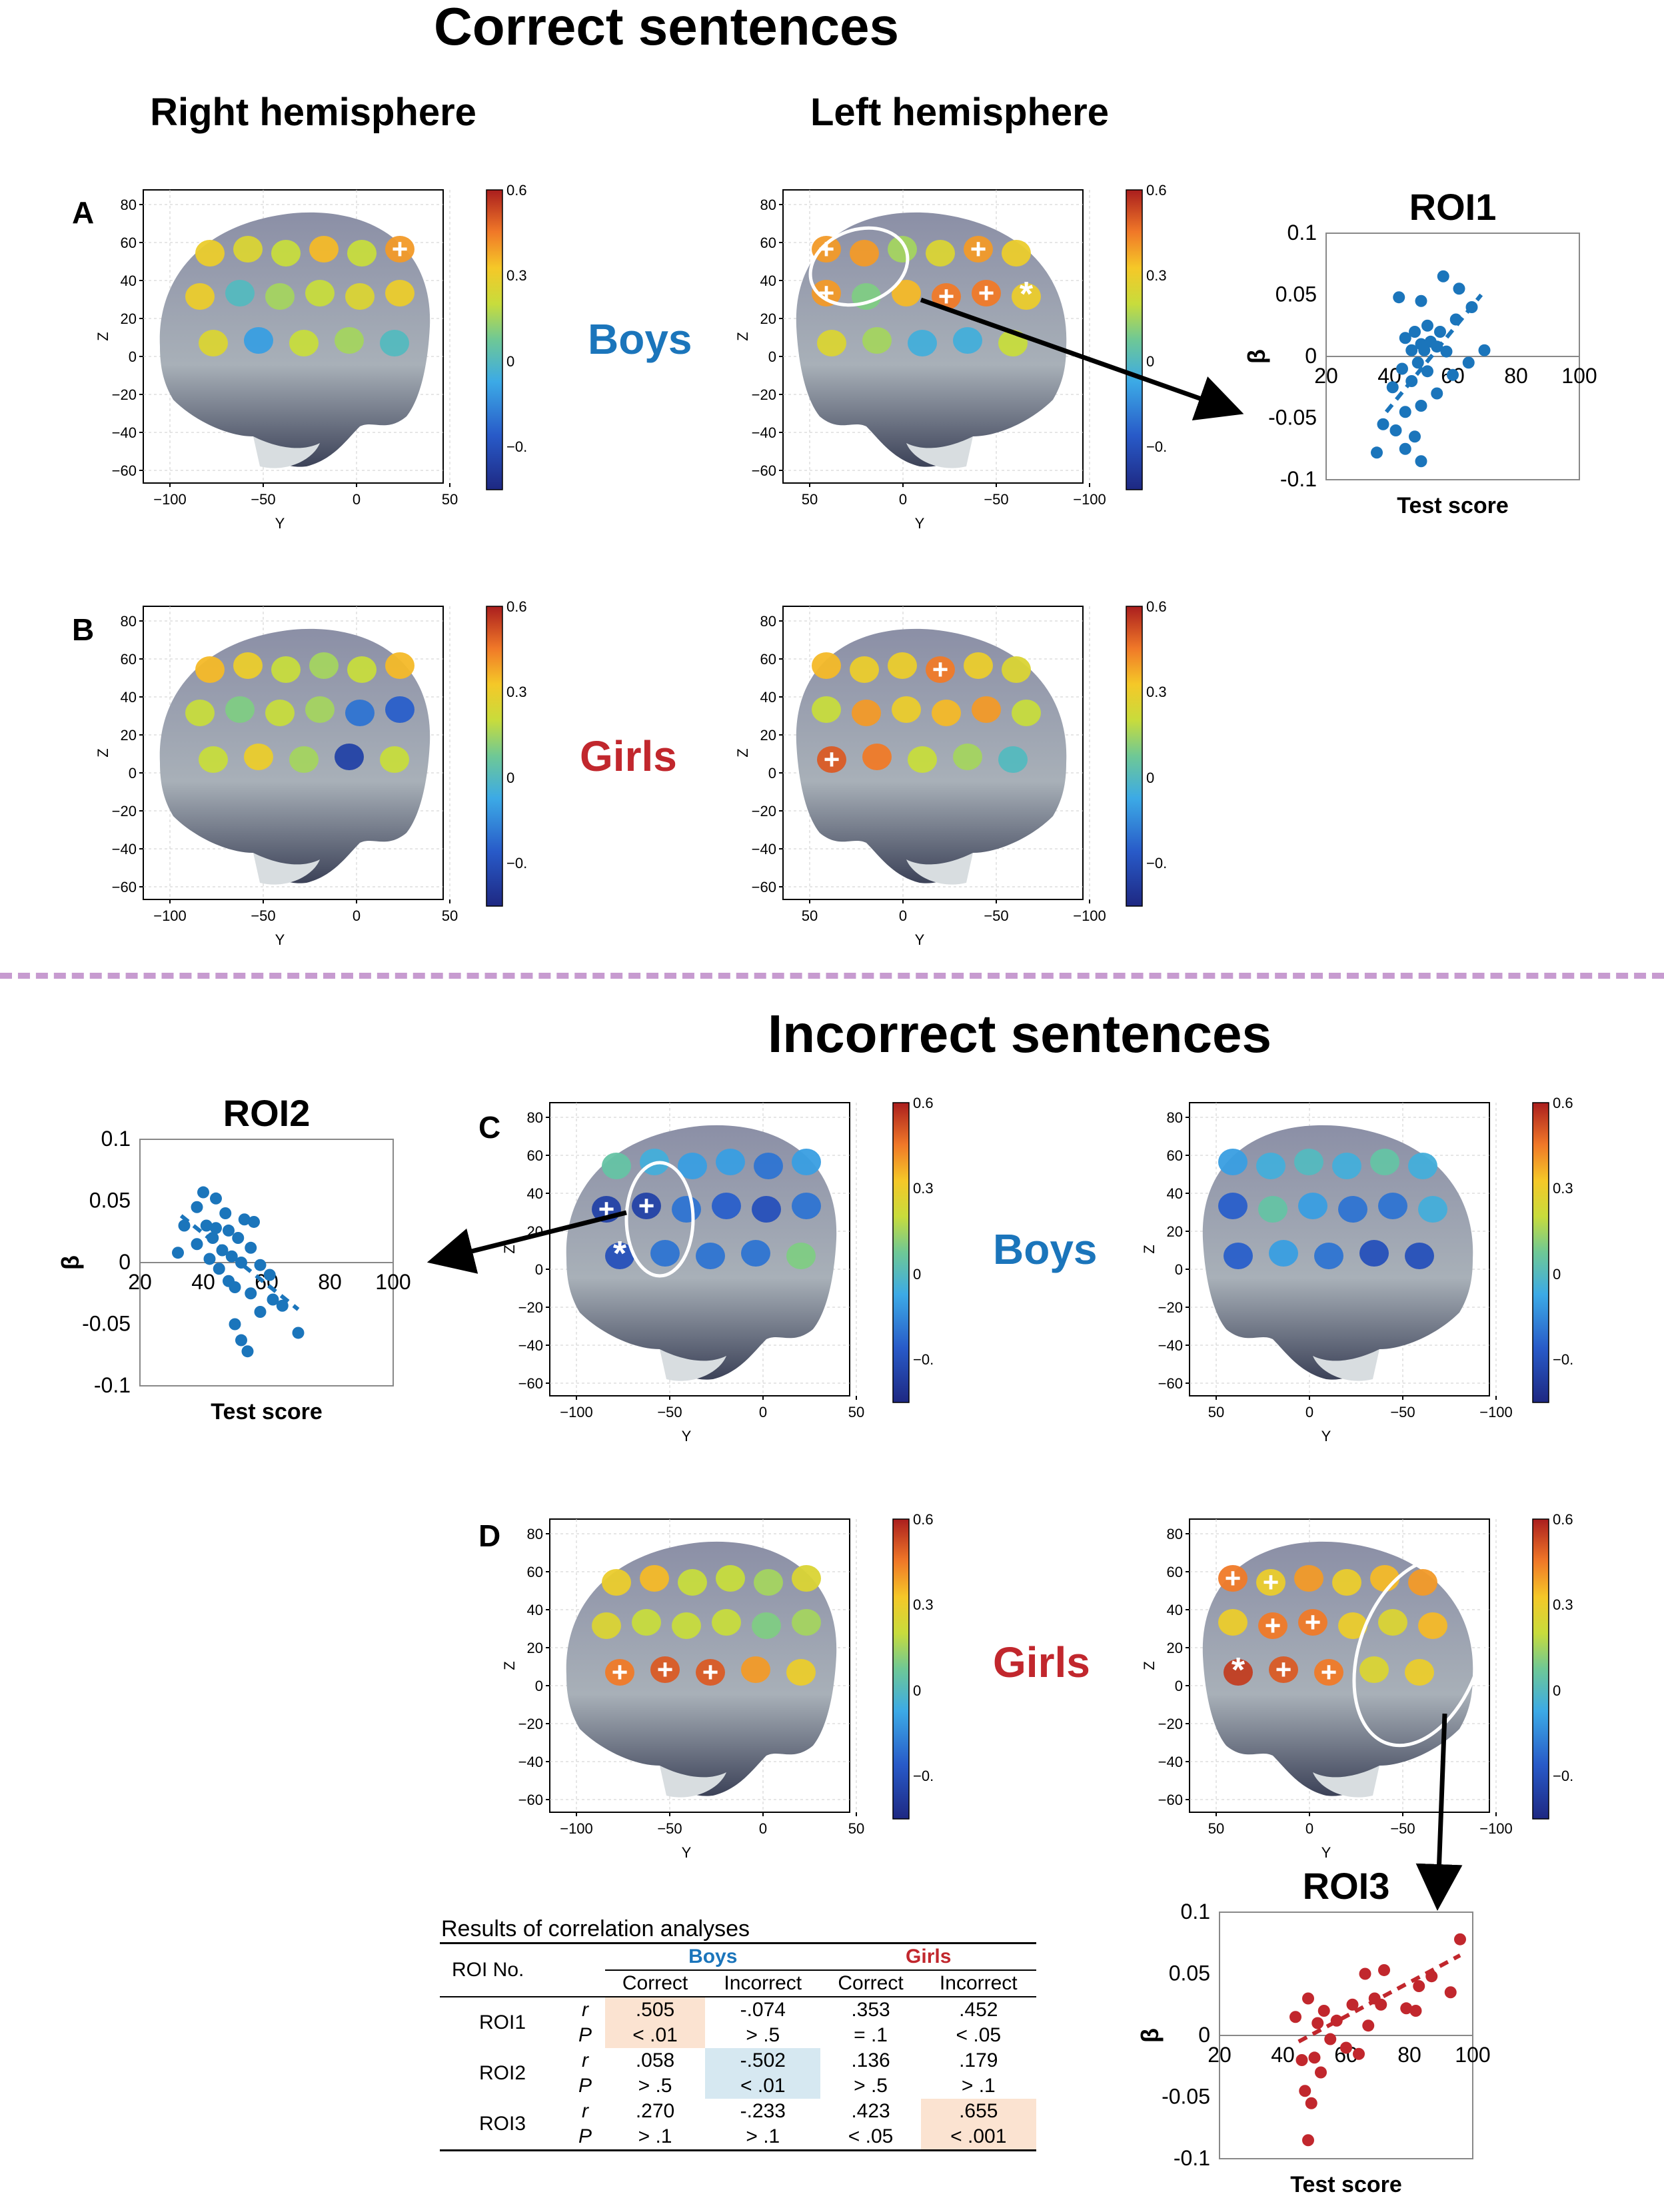  What do you see at coordinates (585, 2086) in the screenshot?
I see `stat-label: P` at bounding box center [585, 2086].